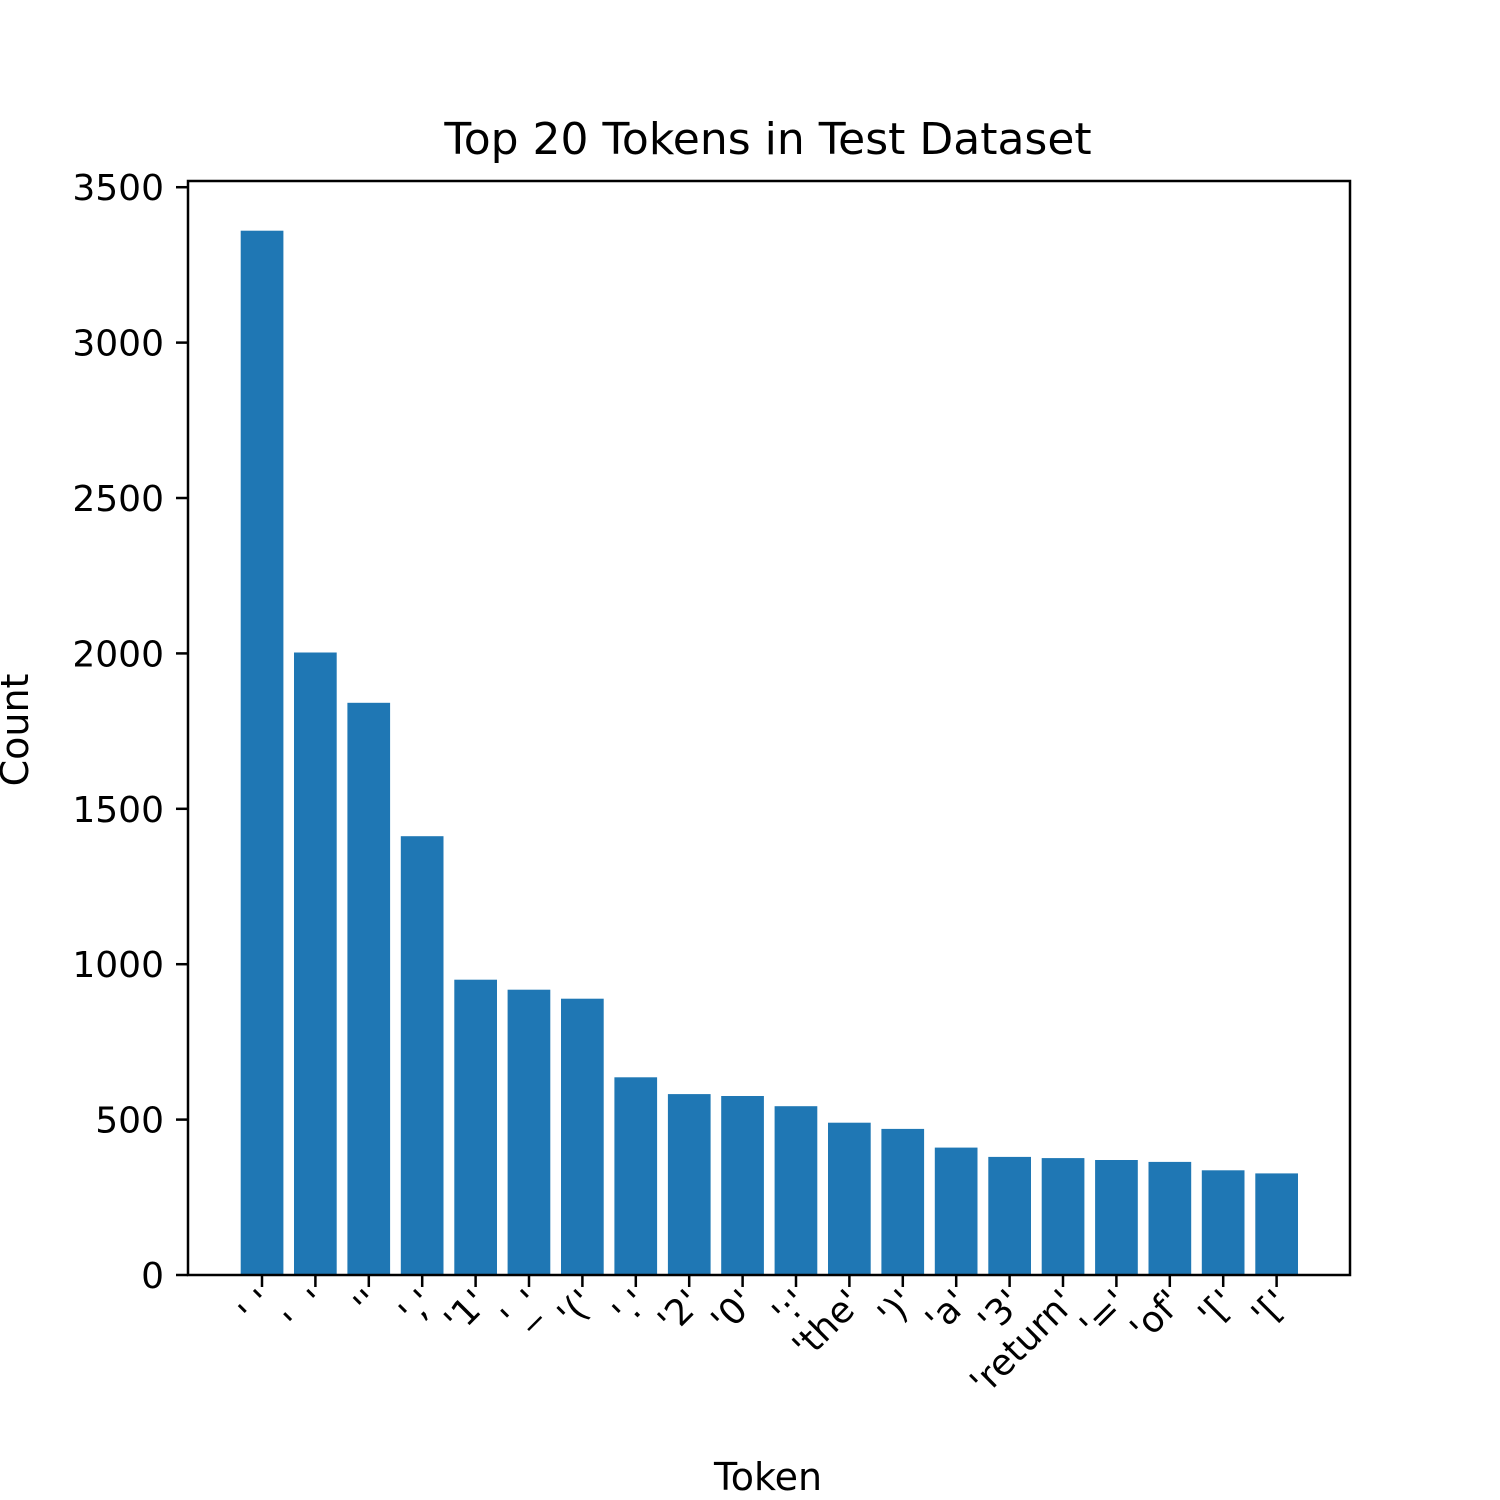 This screenshot has width=1500, height=1500. I want to click on y-tick-label: 1500, so click(118, 810).